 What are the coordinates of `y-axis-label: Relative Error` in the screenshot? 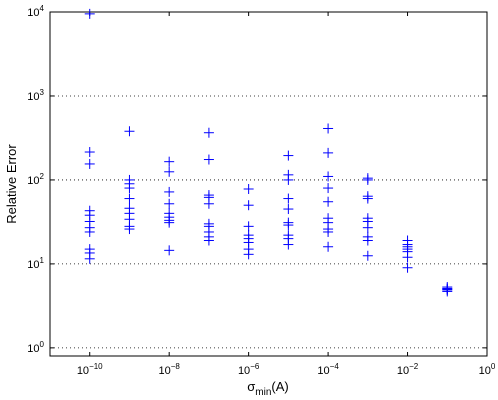 It's located at (11, 184).